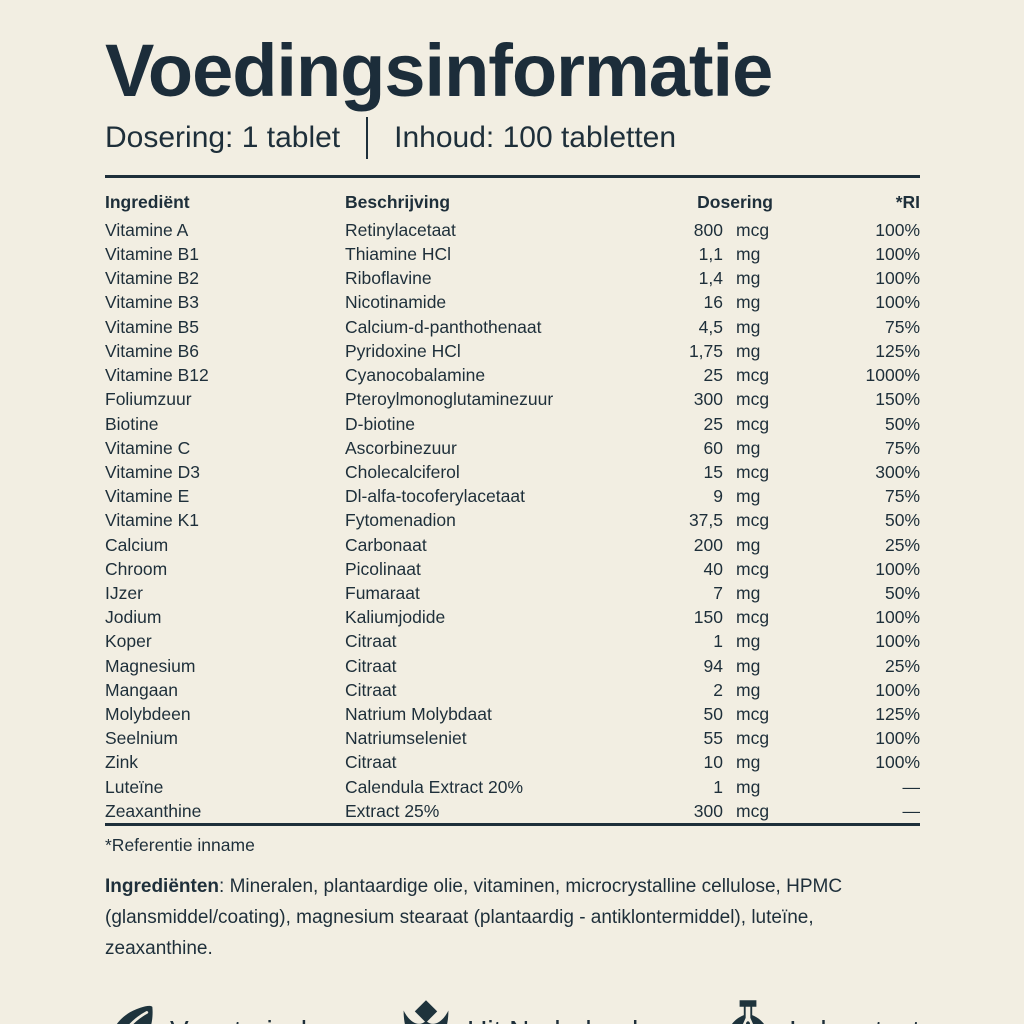 The image size is (1024, 1024). Describe the element at coordinates (535, 137) in the screenshot. I see `content-info: Inhoud: 100 tabletten` at that location.